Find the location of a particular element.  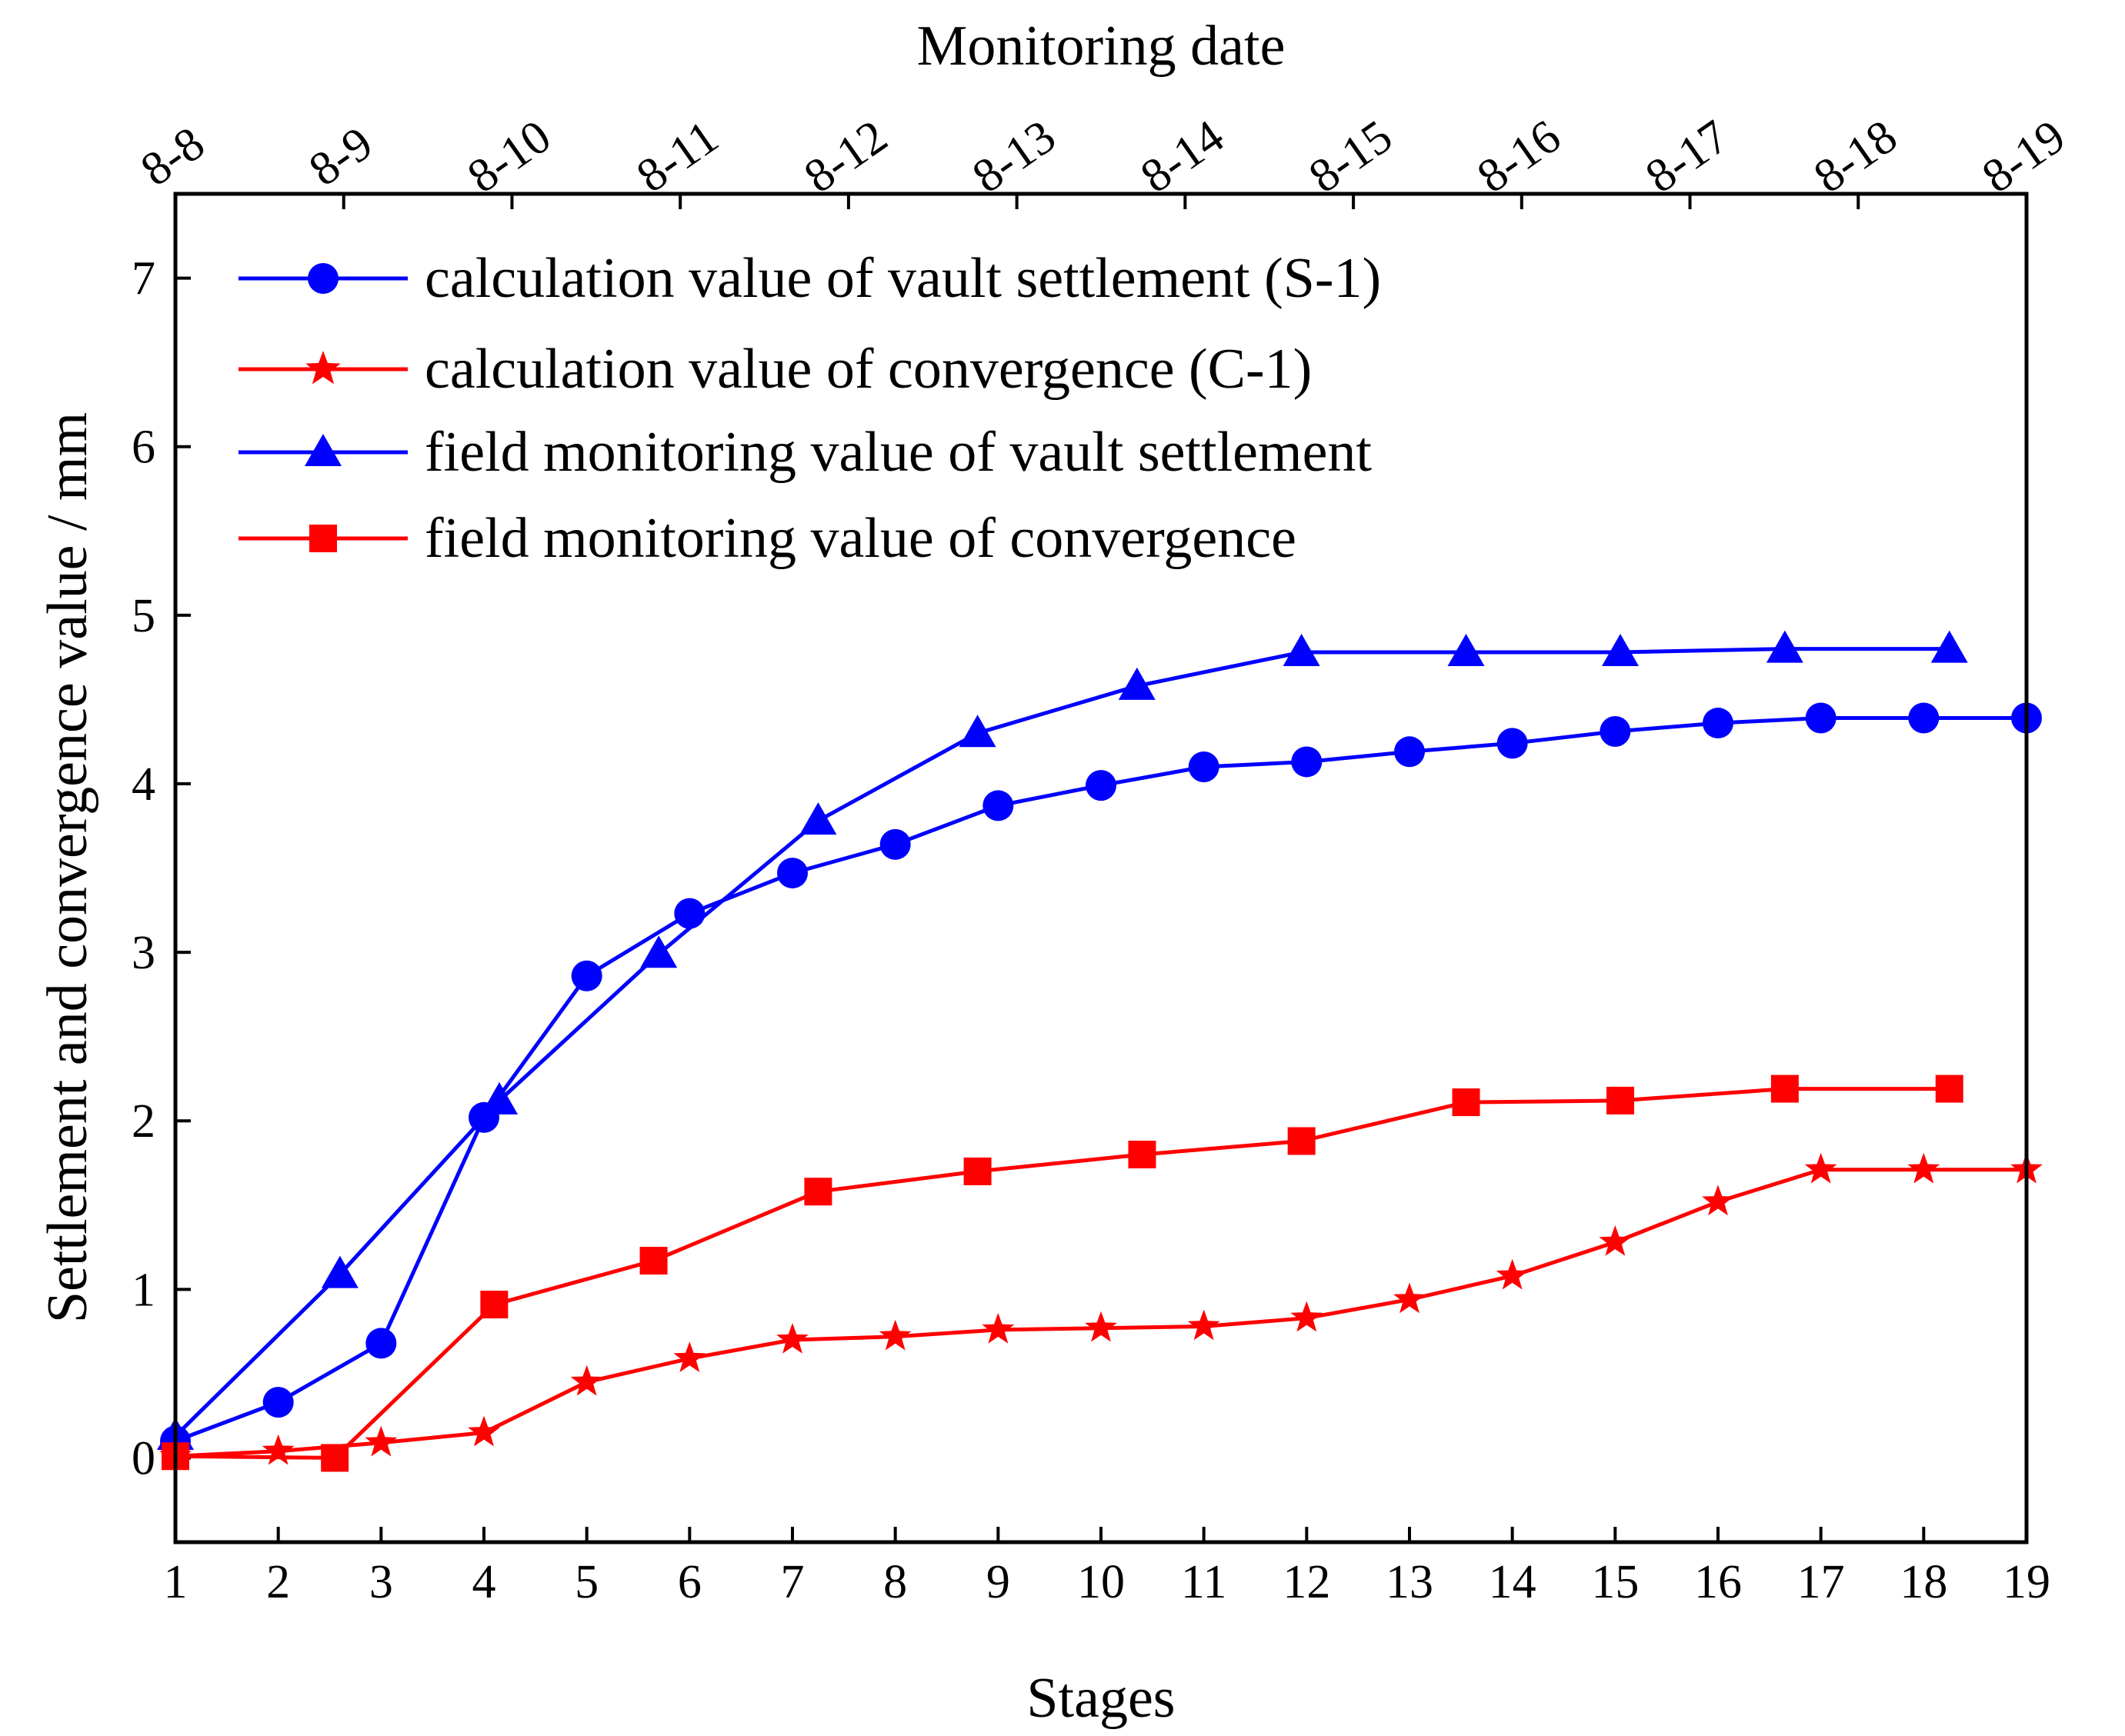

x-tick-label: 18 is located at coordinates (1924, 1582).